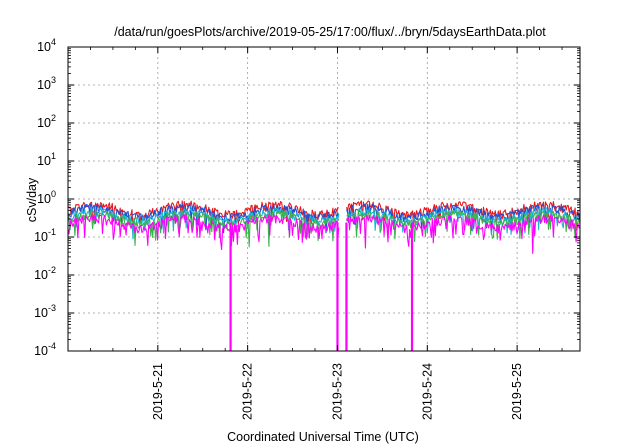  What do you see at coordinates (45, 273) in the screenshot?
I see `y-tick-label-2: 10⁻²` at bounding box center [45, 273].